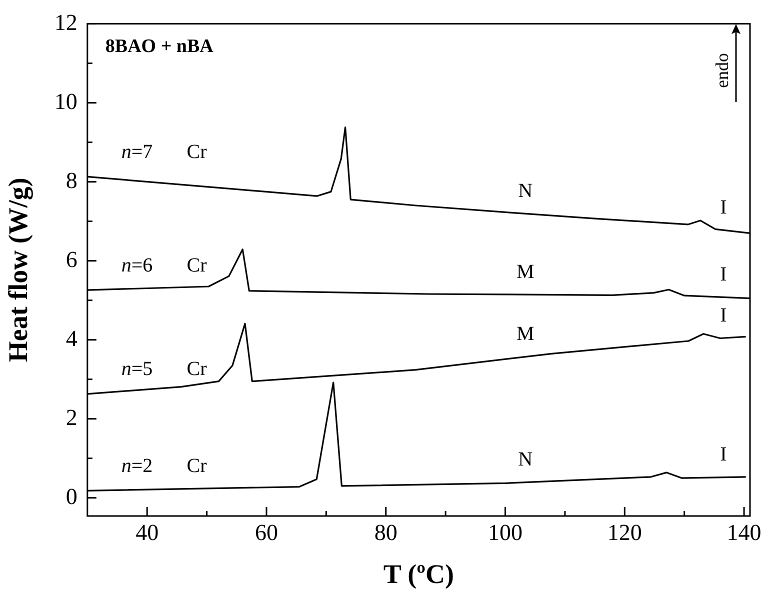  Describe the element at coordinates (505, 532) in the screenshot. I see `x-tick-label: 100` at that location.